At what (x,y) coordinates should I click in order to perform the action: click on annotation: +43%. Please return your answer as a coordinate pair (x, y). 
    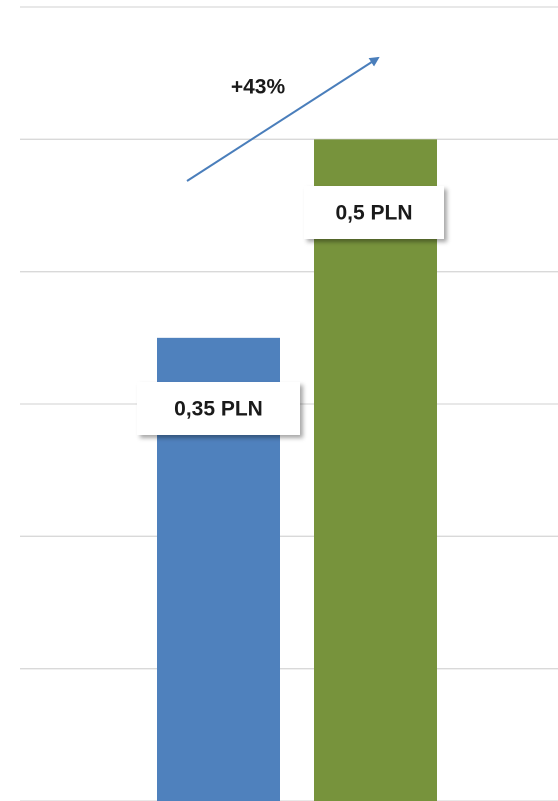
    Looking at the image, I should click on (258, 87).